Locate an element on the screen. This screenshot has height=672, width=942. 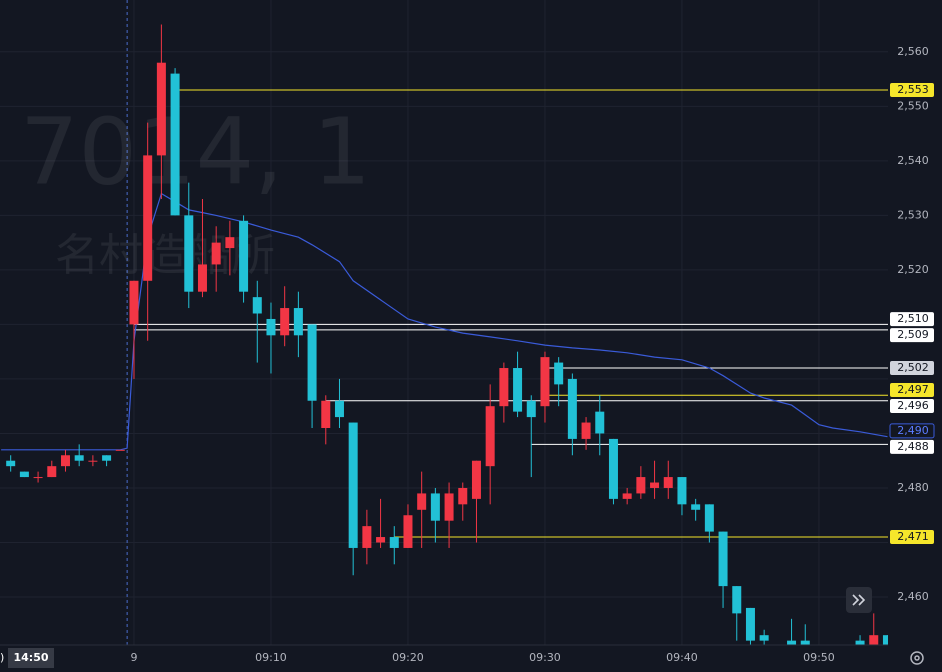
y-tick-label: 2,460 is located at coordinates (913, 596).